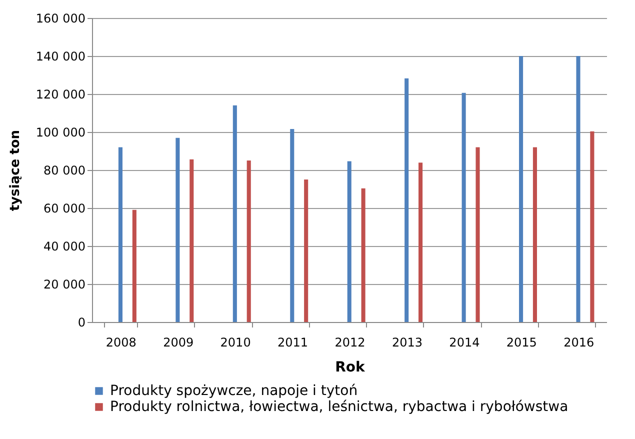  What do you see at coordinates (235, 343) in the screenshot?
I see `x-tick-label: 2010` at bounding box center [235, 343].